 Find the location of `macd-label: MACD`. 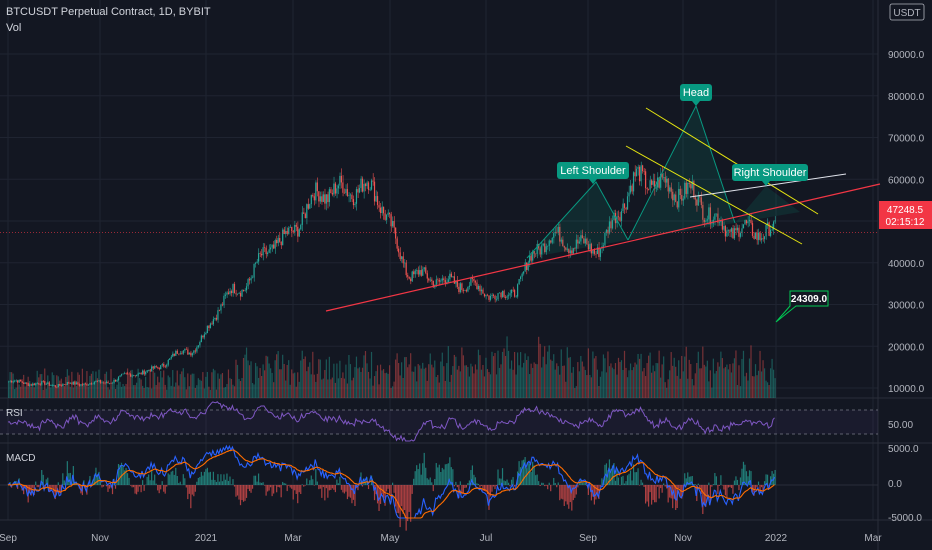

macd-label: MACD is located at coordinates (20, 458).